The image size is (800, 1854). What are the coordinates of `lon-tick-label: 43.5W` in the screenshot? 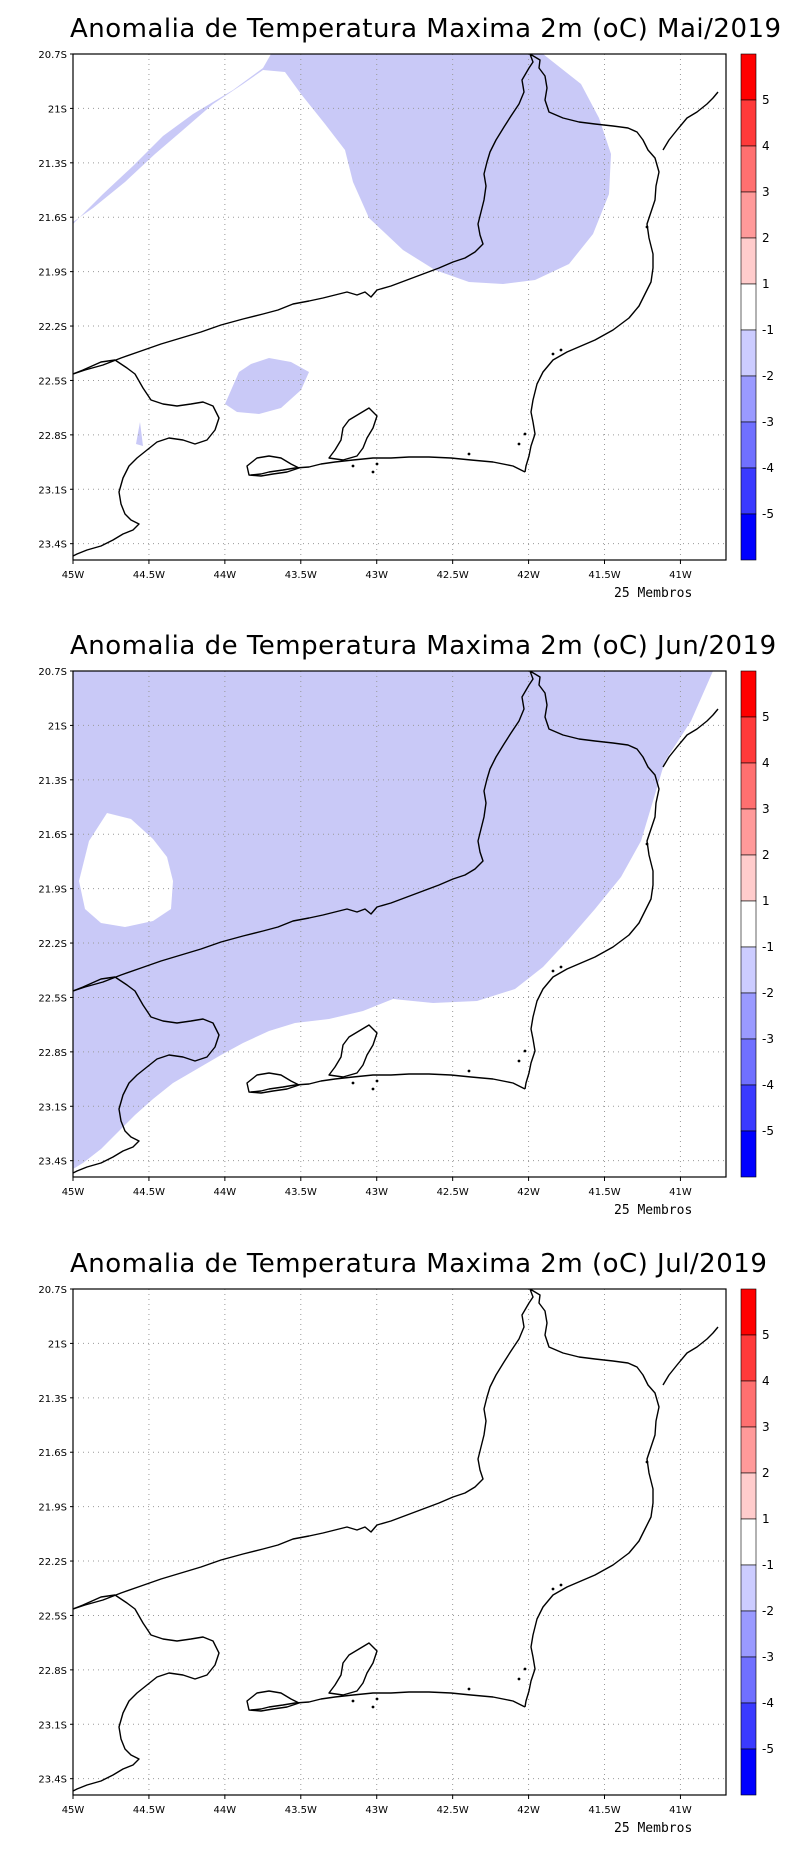 It's located at (301, 1810).